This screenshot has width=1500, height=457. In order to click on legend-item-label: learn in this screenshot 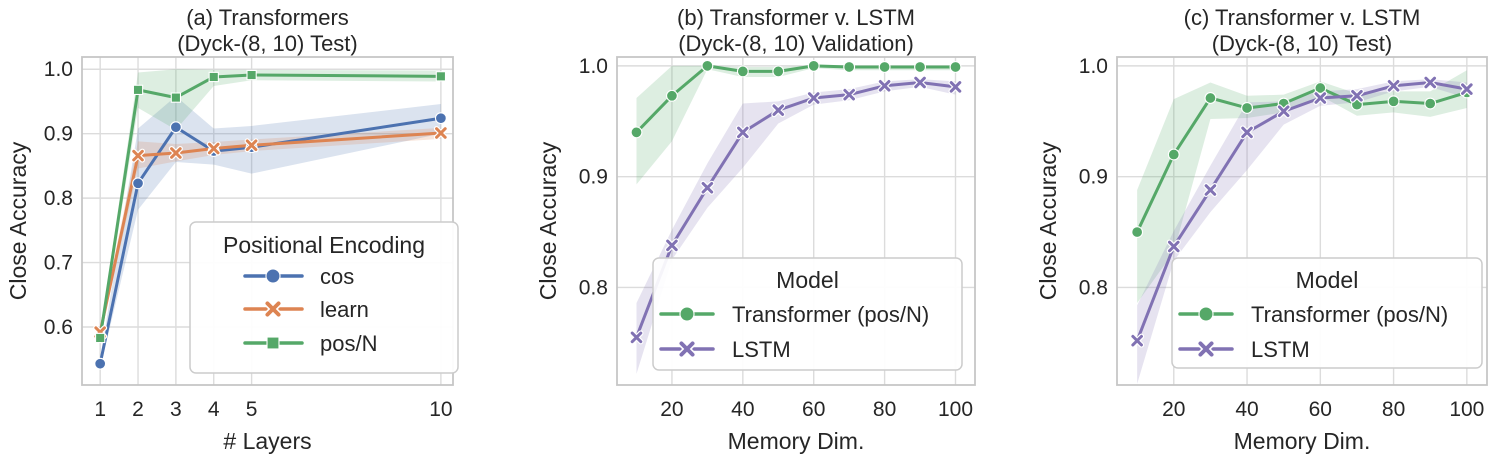, I will do `click(344, 309)`.